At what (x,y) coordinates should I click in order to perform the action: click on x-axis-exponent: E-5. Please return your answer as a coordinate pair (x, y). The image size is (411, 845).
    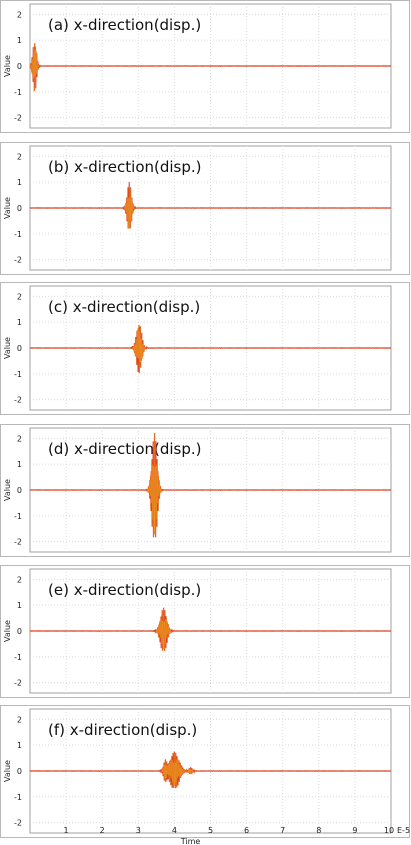
    Looking at the image, I should click on (403, 830).